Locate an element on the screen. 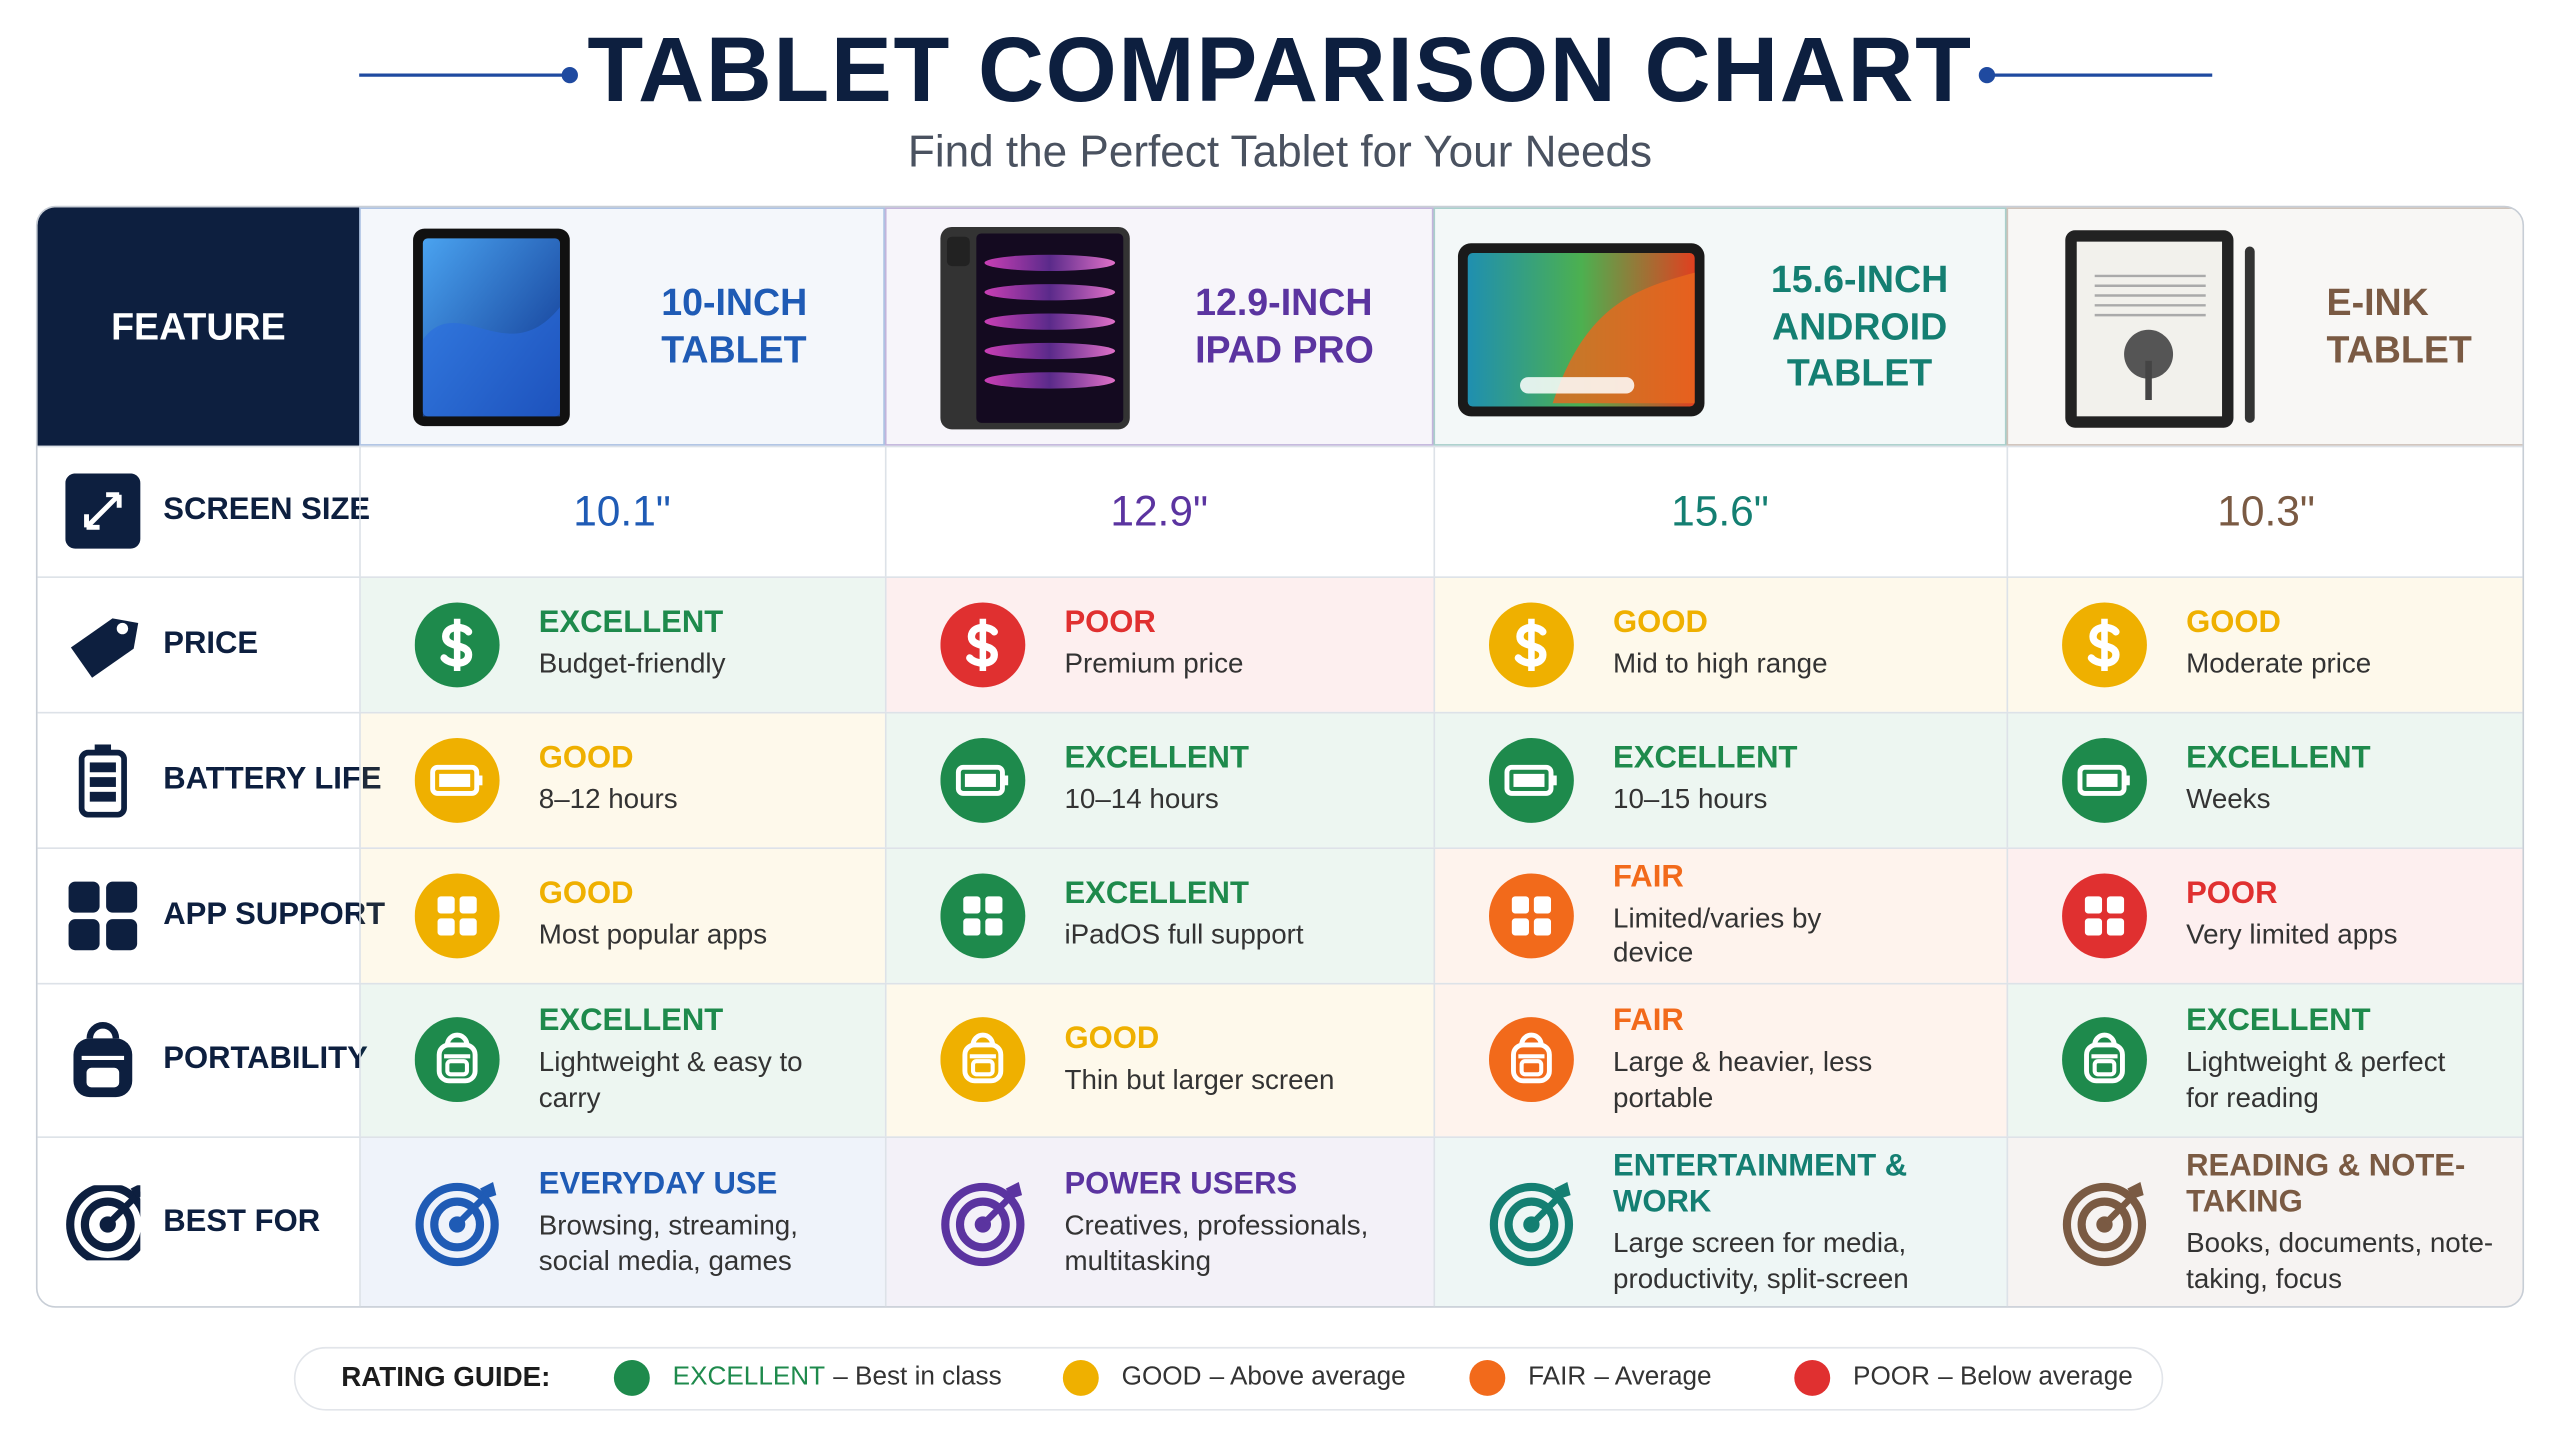  legend-entry: GOOD – Above average is located at coordinates (1264, 1378).